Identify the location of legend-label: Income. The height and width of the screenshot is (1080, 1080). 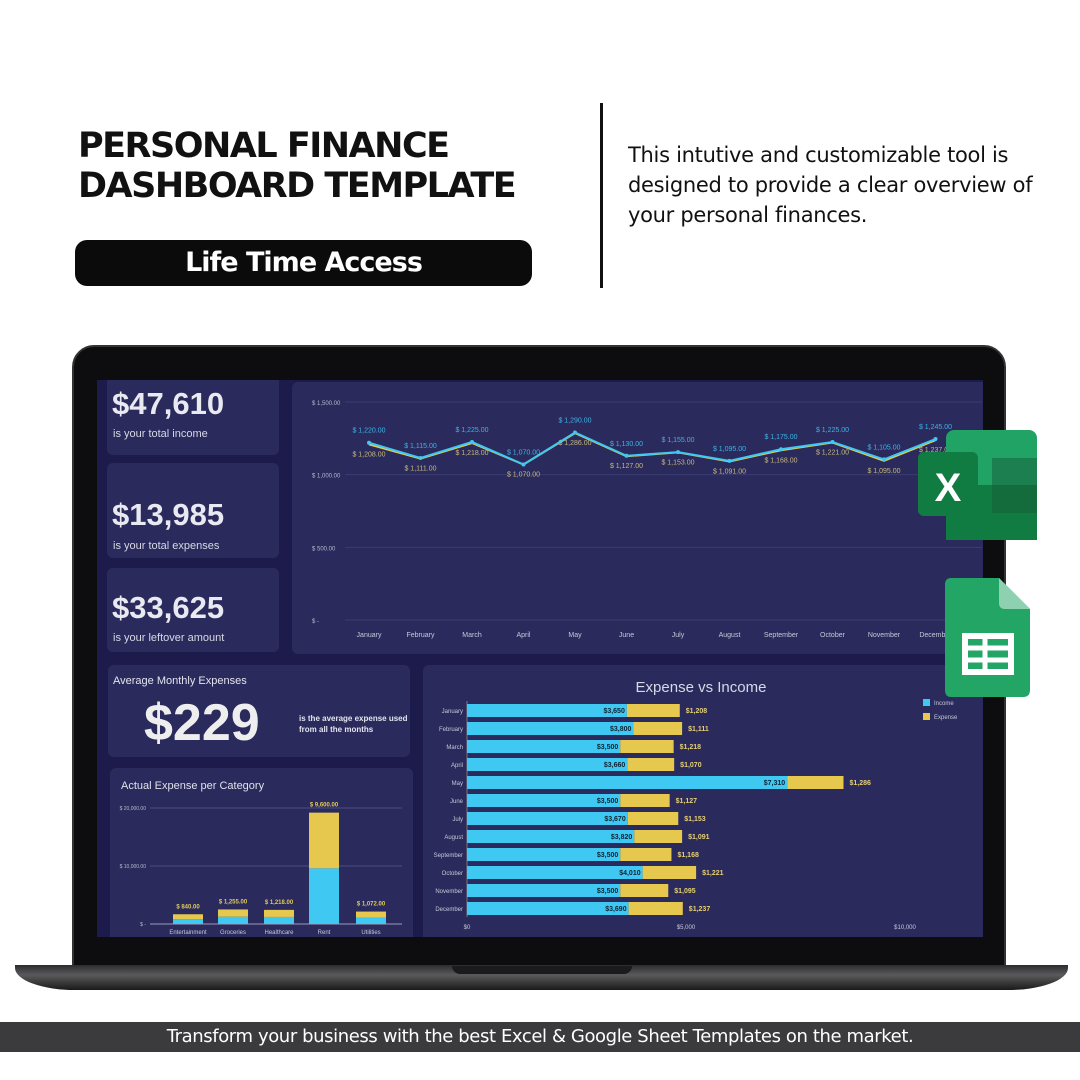
(944, 704).